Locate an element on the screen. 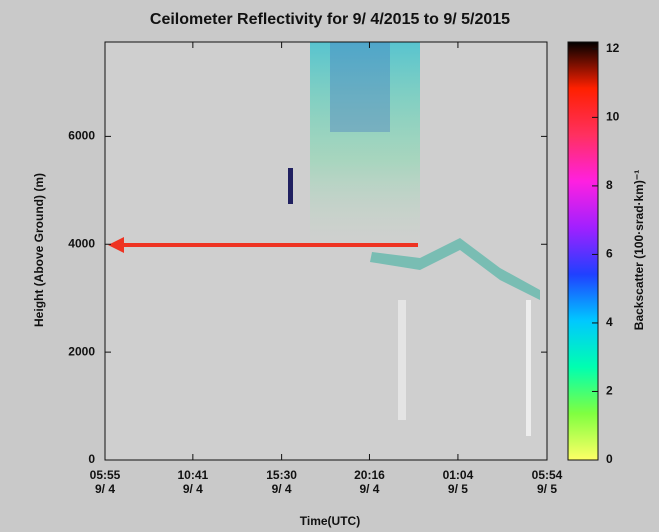  x-tick-label: 01:04 9/ 5 is located at coordinates (458, 482).